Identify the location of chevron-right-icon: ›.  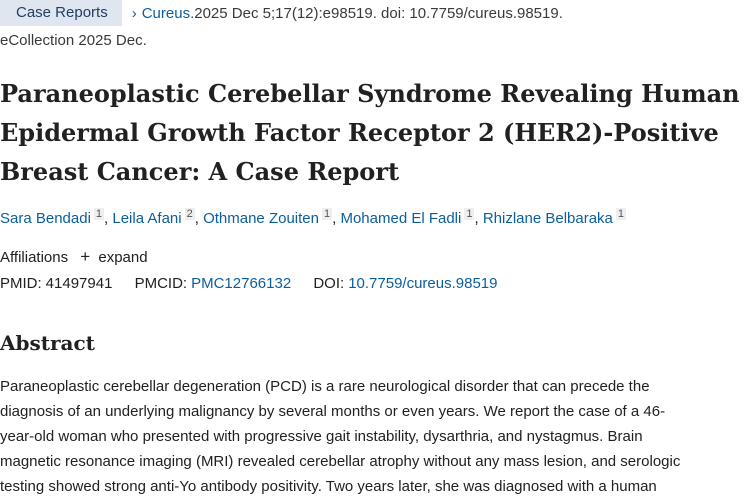
(134, 13).